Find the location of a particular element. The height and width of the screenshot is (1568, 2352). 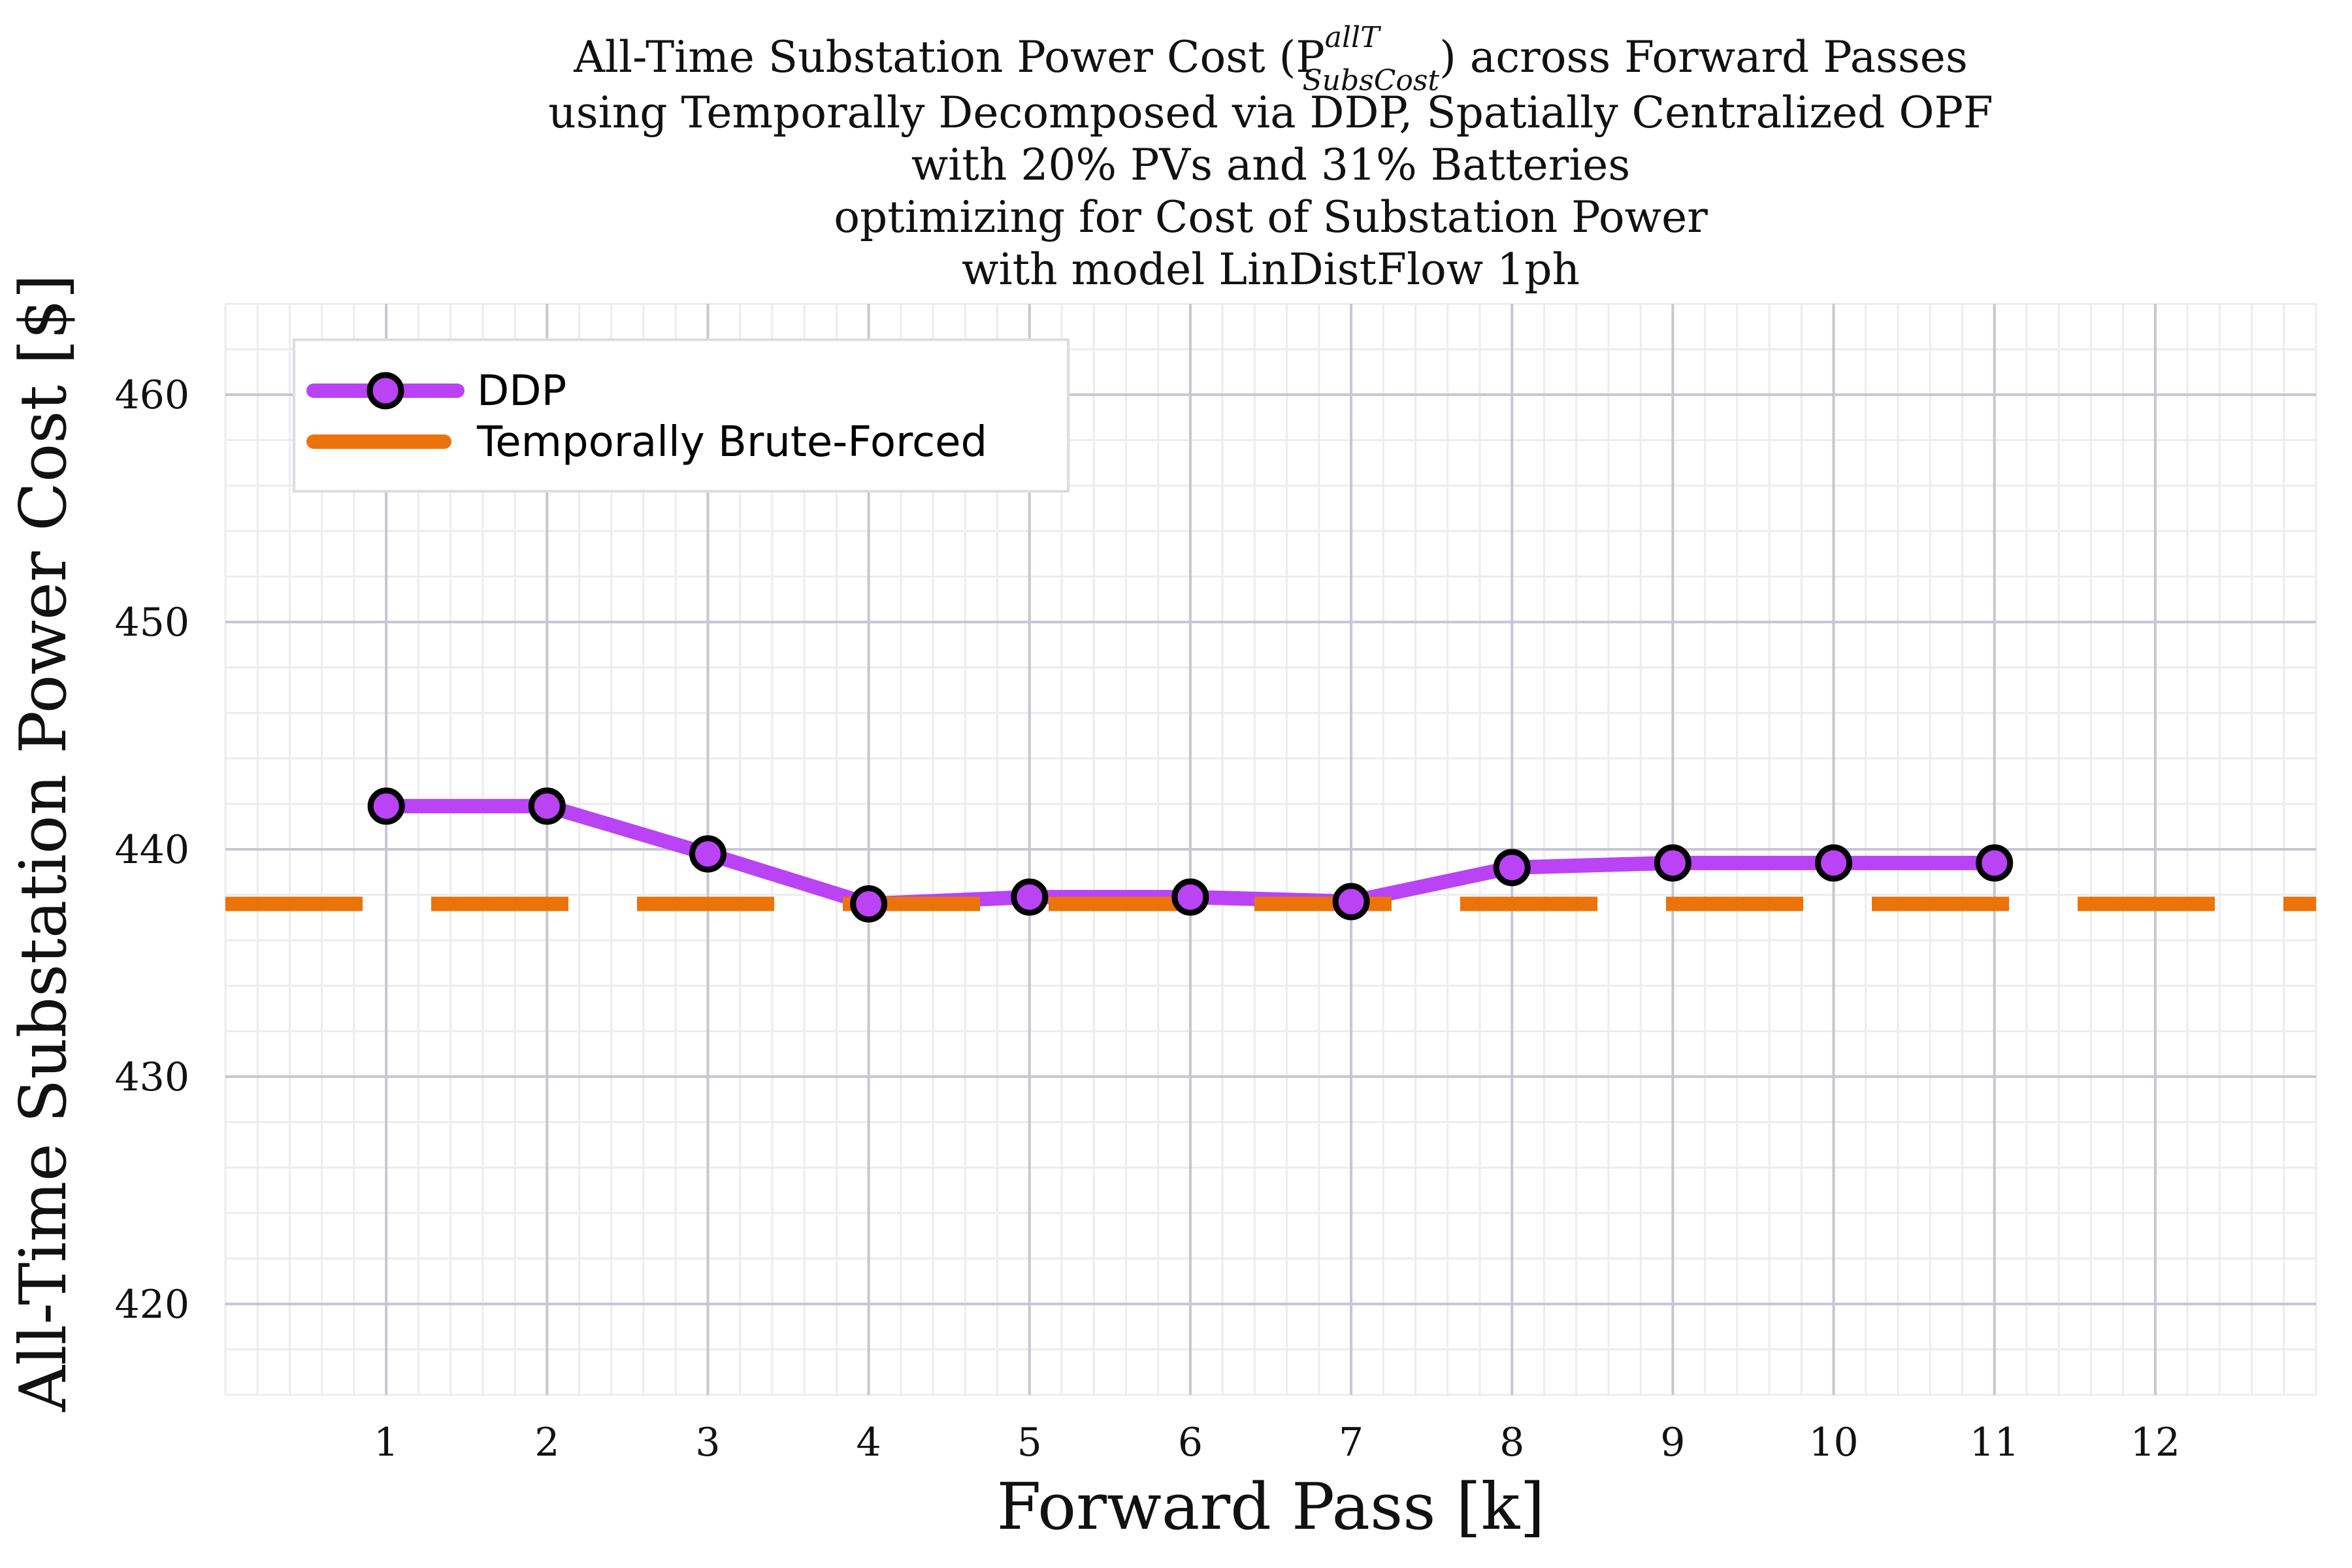

y-tick-label: 440 is located at coordinates (151, 850).